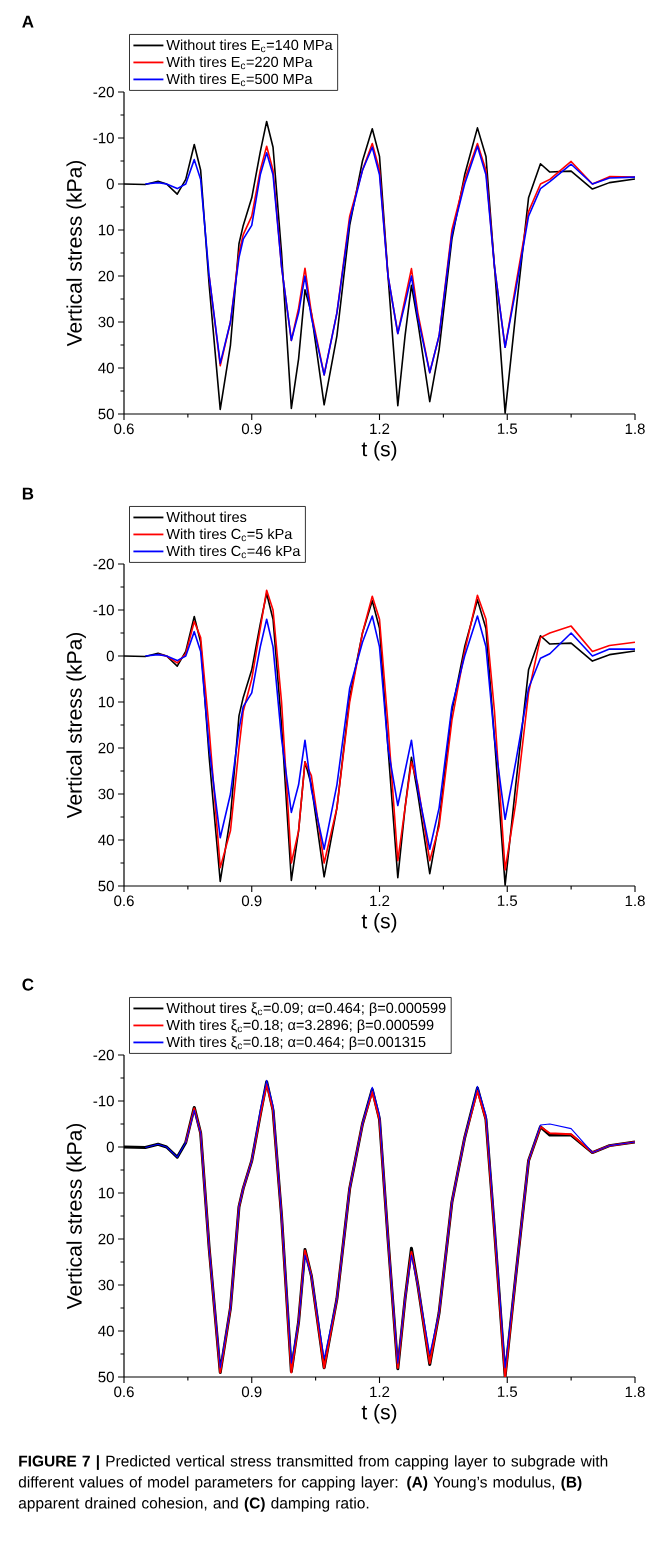  I want to click on chart-title: B, so click(28, 493).